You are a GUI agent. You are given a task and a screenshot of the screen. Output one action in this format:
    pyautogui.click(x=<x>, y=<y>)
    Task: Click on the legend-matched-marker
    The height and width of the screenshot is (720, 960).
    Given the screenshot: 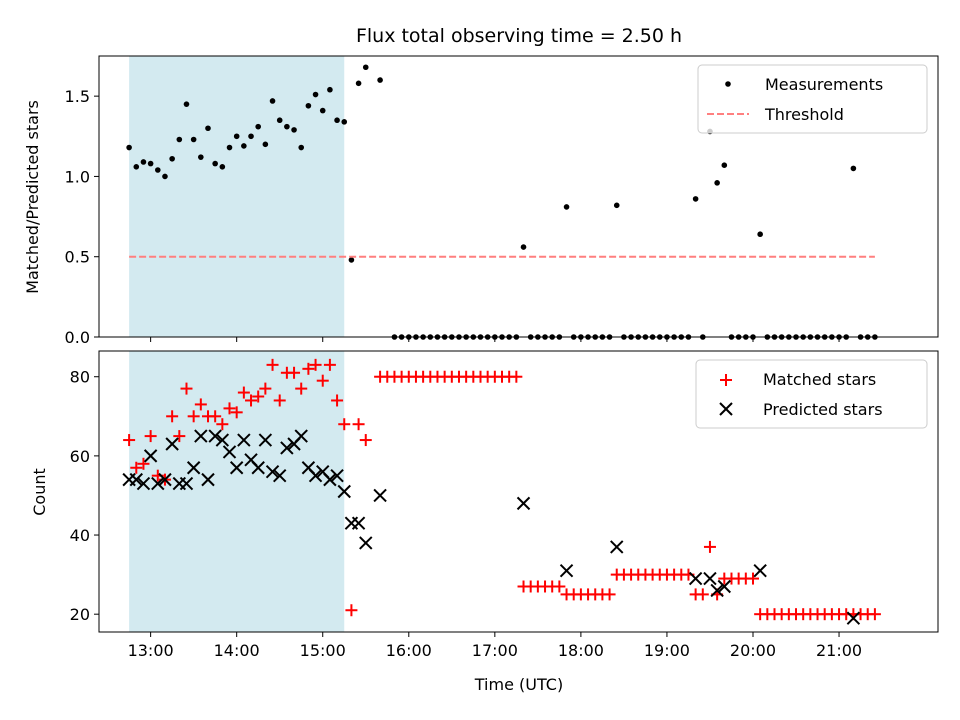 What is the action you would take?
    pyautogui.click(x=726, y=380)
    